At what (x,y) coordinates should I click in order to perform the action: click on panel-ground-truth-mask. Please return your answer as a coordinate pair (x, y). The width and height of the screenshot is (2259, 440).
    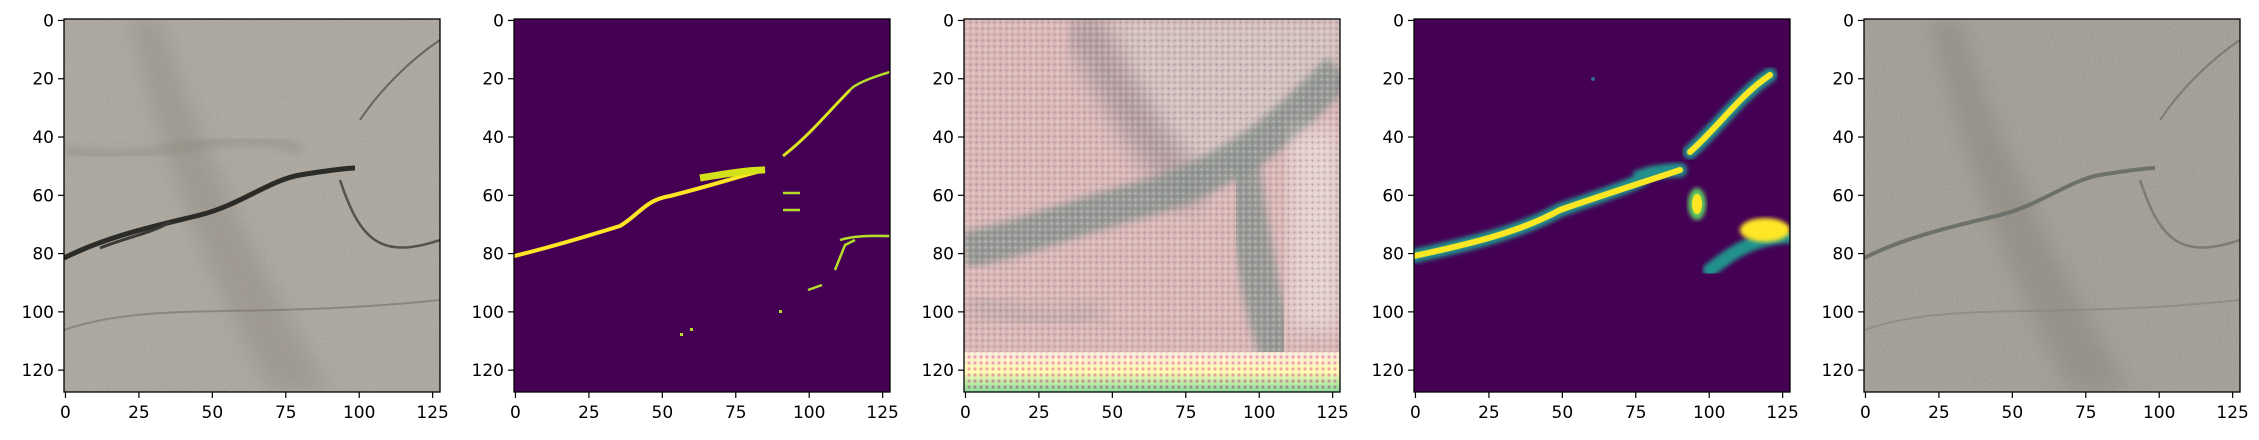
    Looking at the image, I should click on (702, 205).